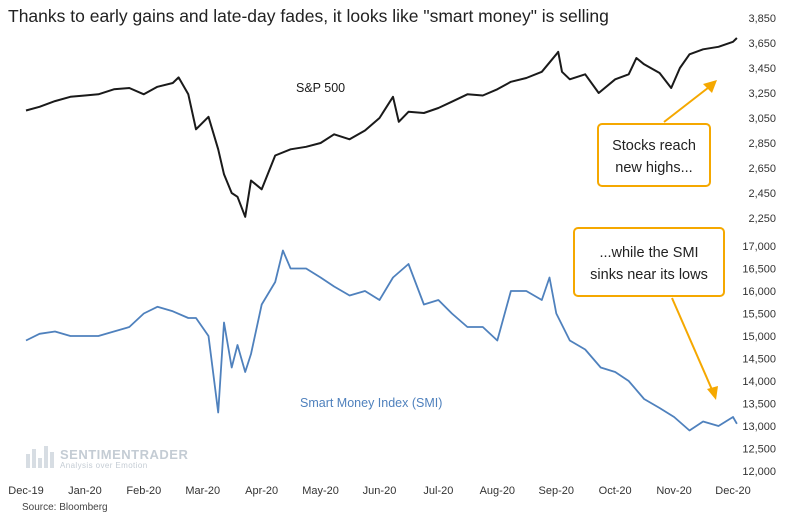  I want to click on callout-smi-lows-line-1: ...while the SMI, so click(648, 253).